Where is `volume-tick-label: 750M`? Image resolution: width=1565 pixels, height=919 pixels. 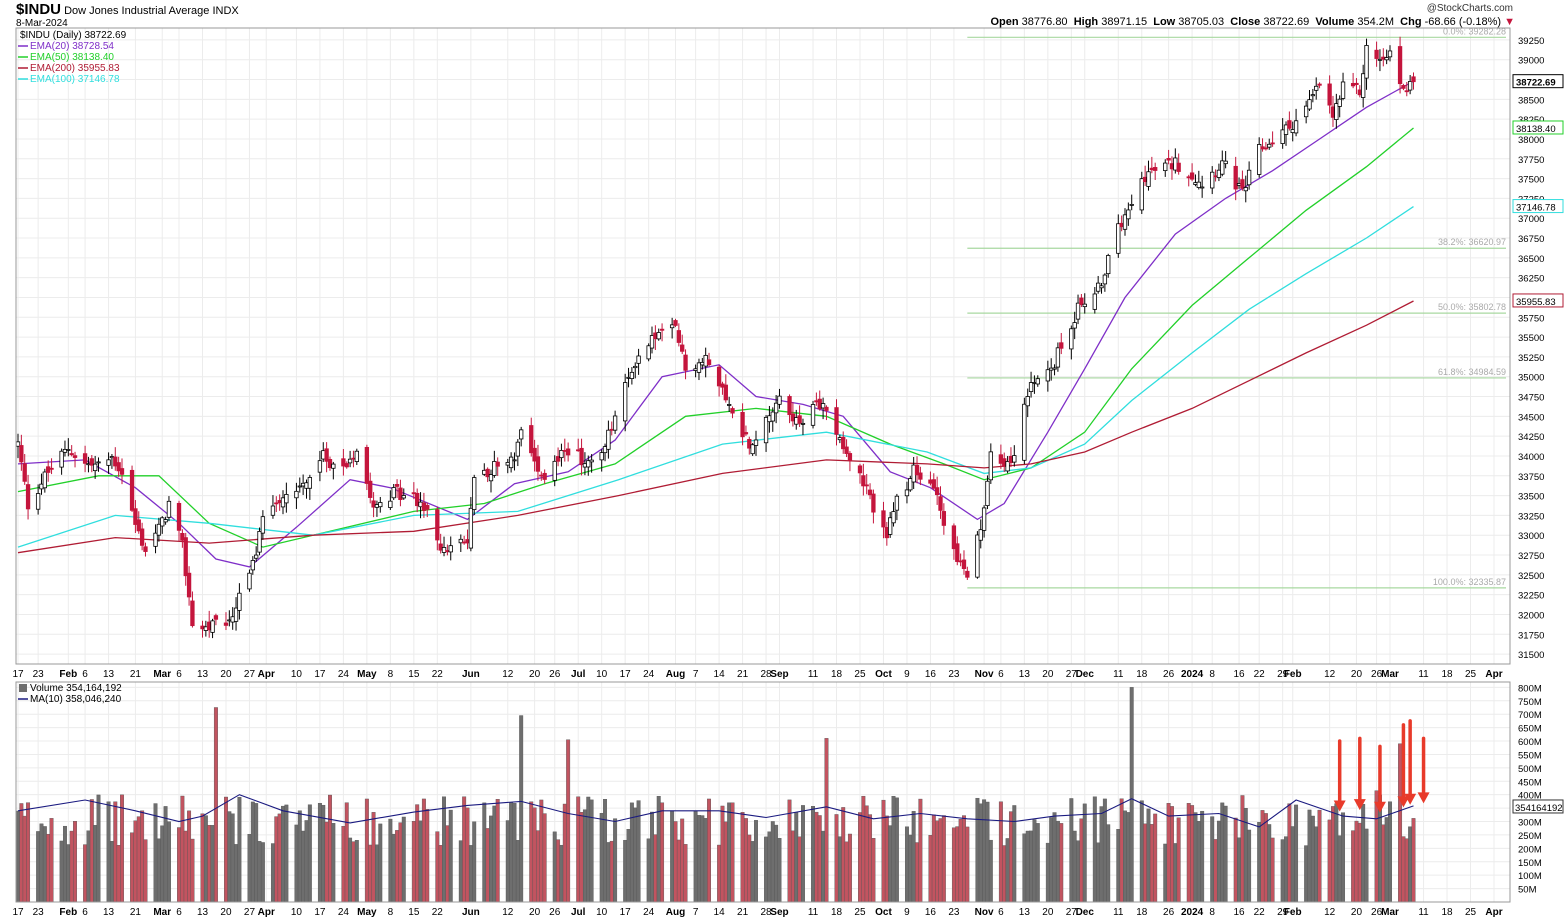 volume-tick-label: 750M is located at coordinates (1530, 702).